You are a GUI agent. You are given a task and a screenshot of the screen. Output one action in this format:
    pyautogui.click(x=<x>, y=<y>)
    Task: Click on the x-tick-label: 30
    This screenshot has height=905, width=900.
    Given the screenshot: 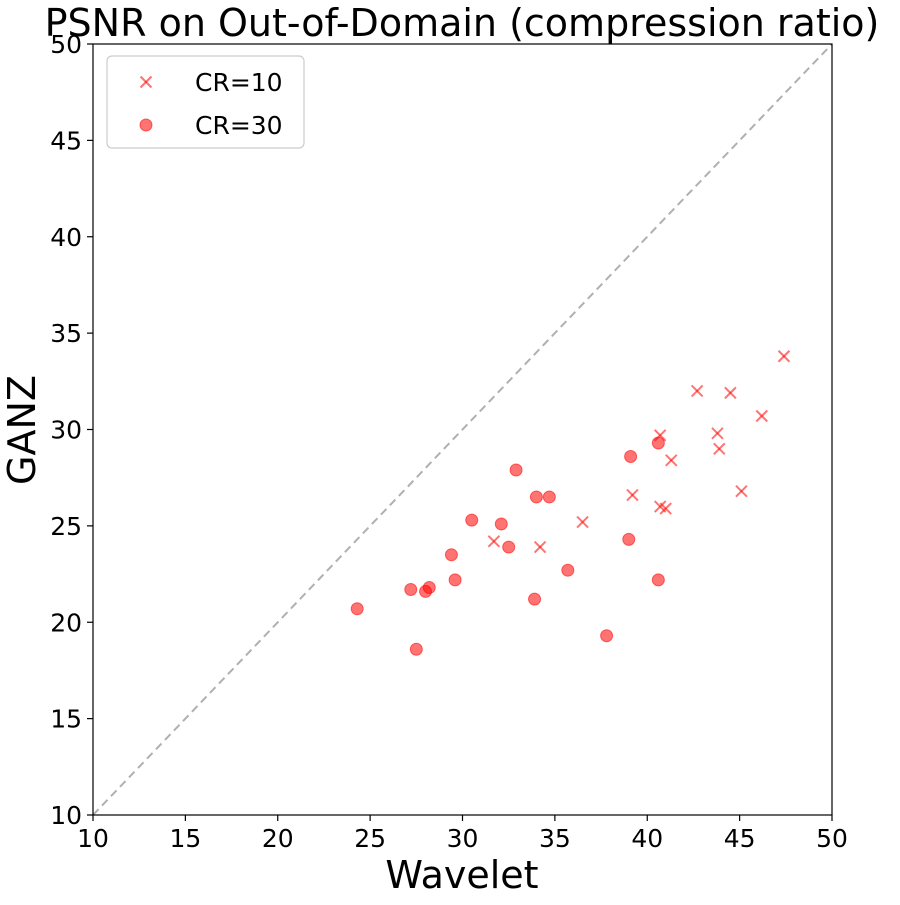 What is the action you would take?
    pyautogui.click(x=463, y=838)
    